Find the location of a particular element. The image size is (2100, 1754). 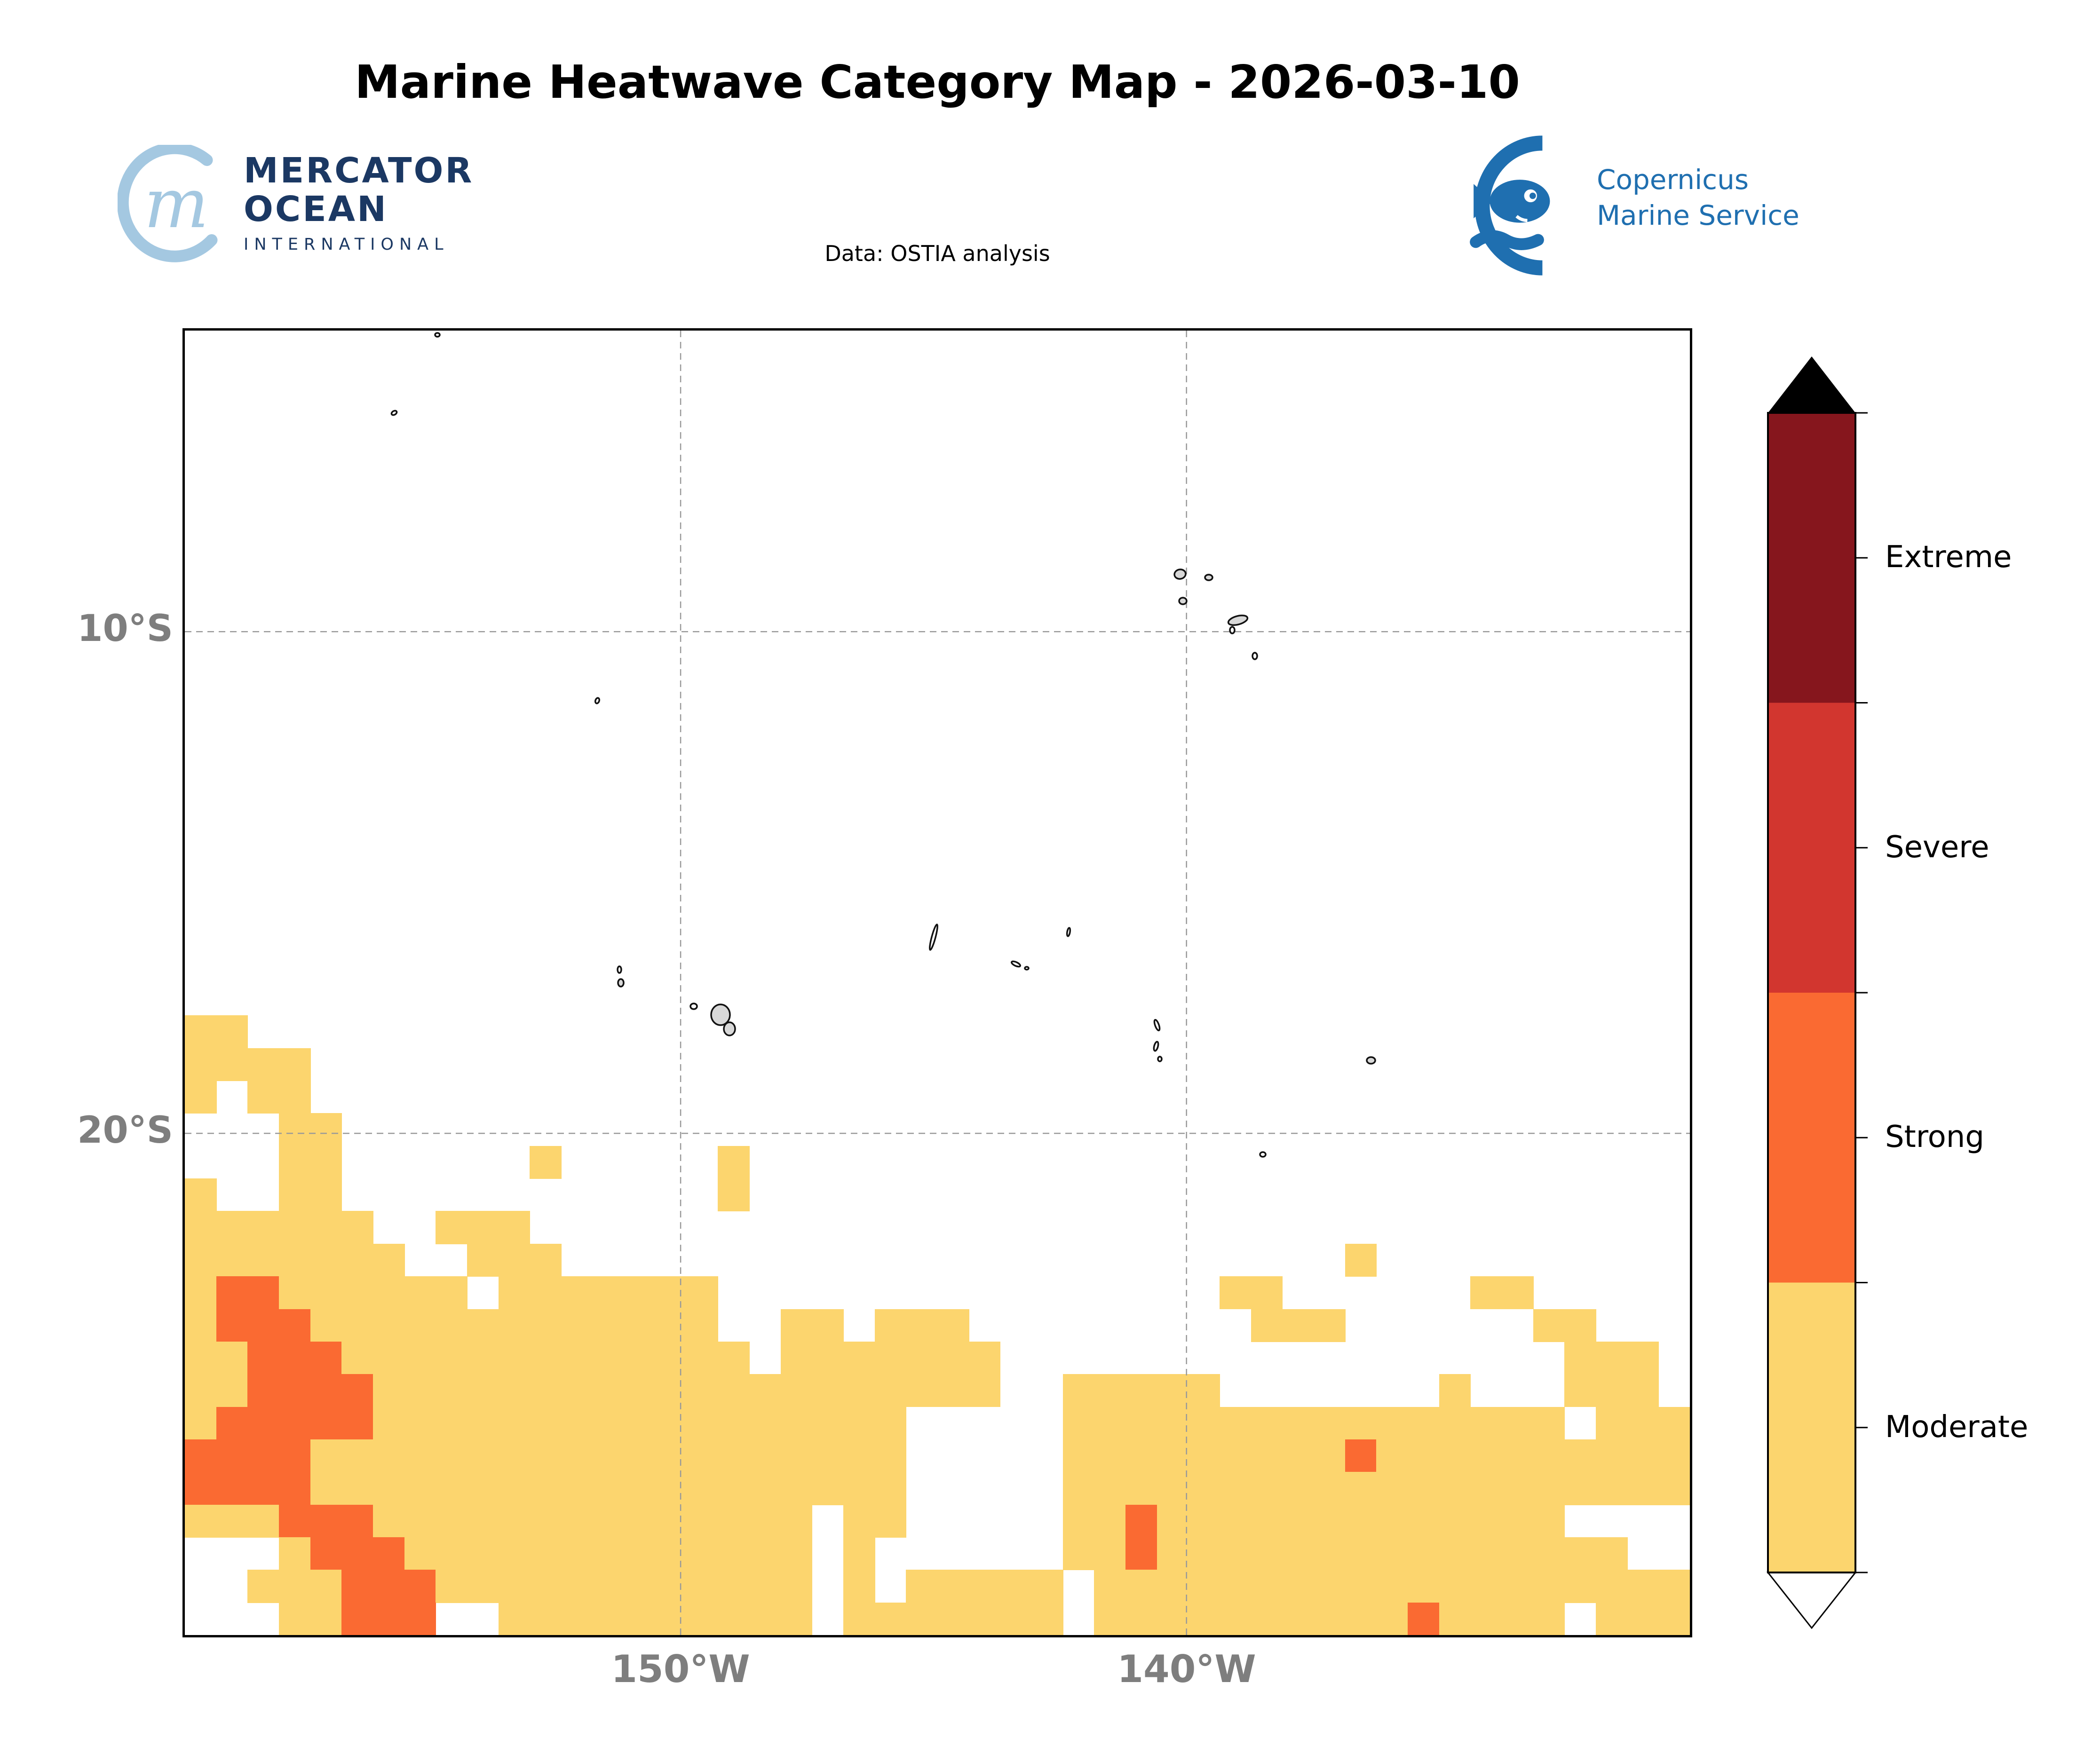

y-tick-label: 20°S is located at coordinates (125, 1130).